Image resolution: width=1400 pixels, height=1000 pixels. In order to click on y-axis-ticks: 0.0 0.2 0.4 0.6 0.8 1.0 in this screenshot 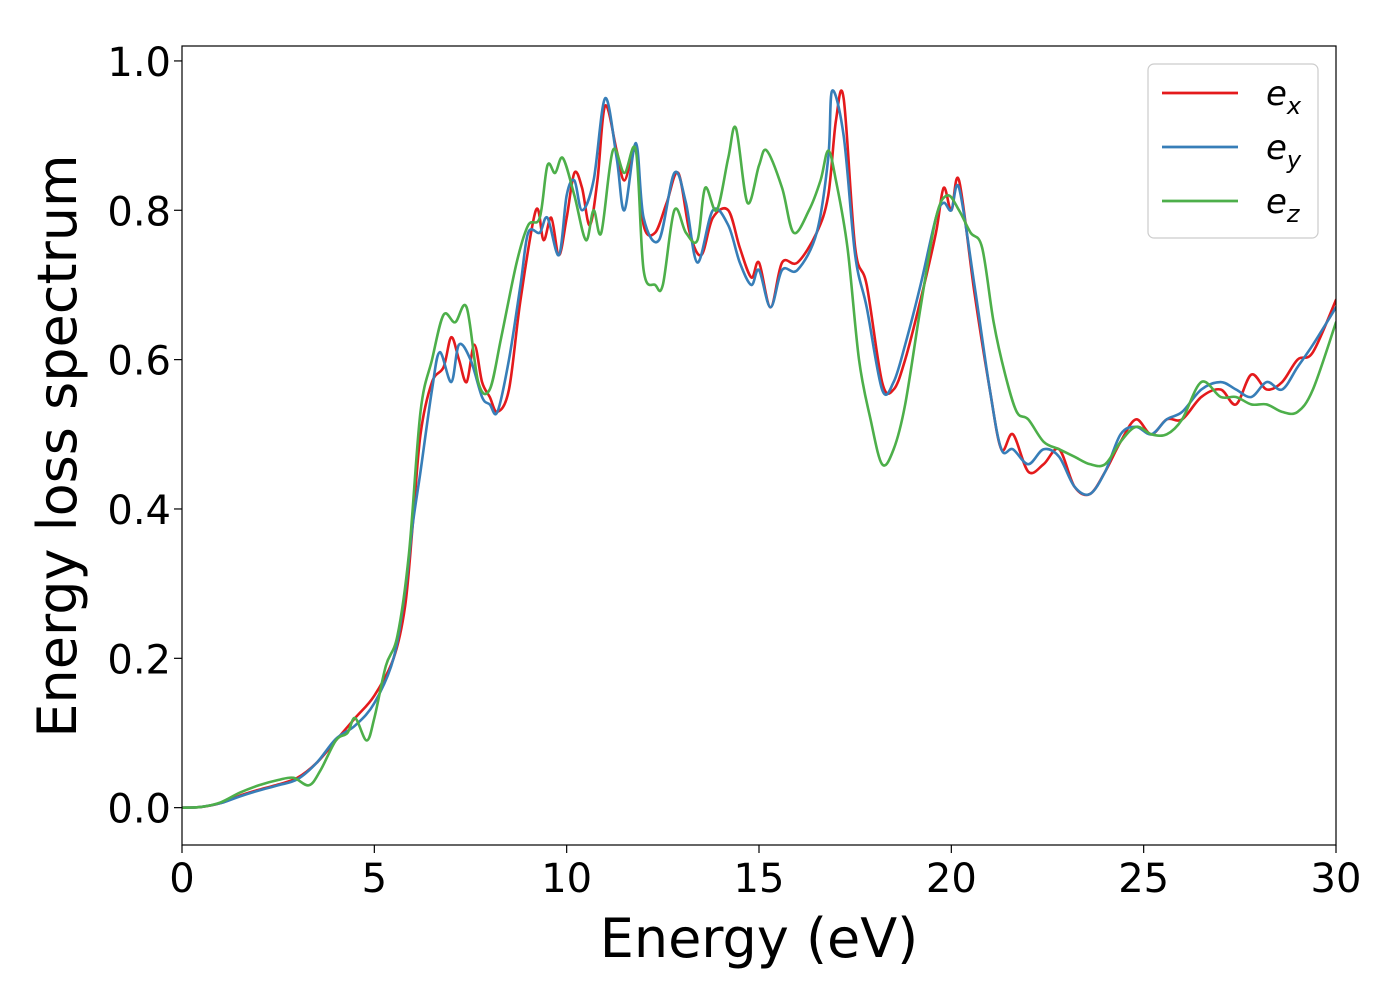, I will do `click(144, 436)`.